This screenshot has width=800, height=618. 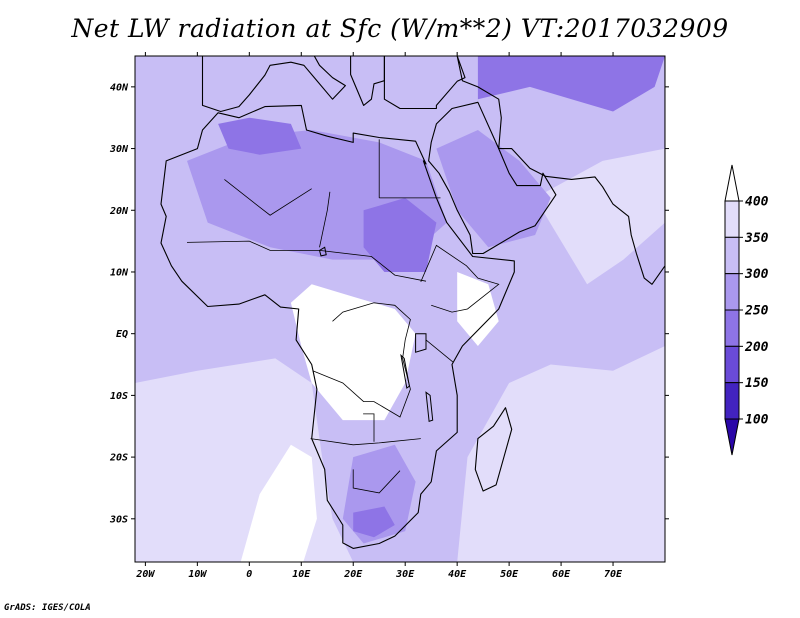 I want to click on field-patch-atlas-dark, so click(x=260, y=136).